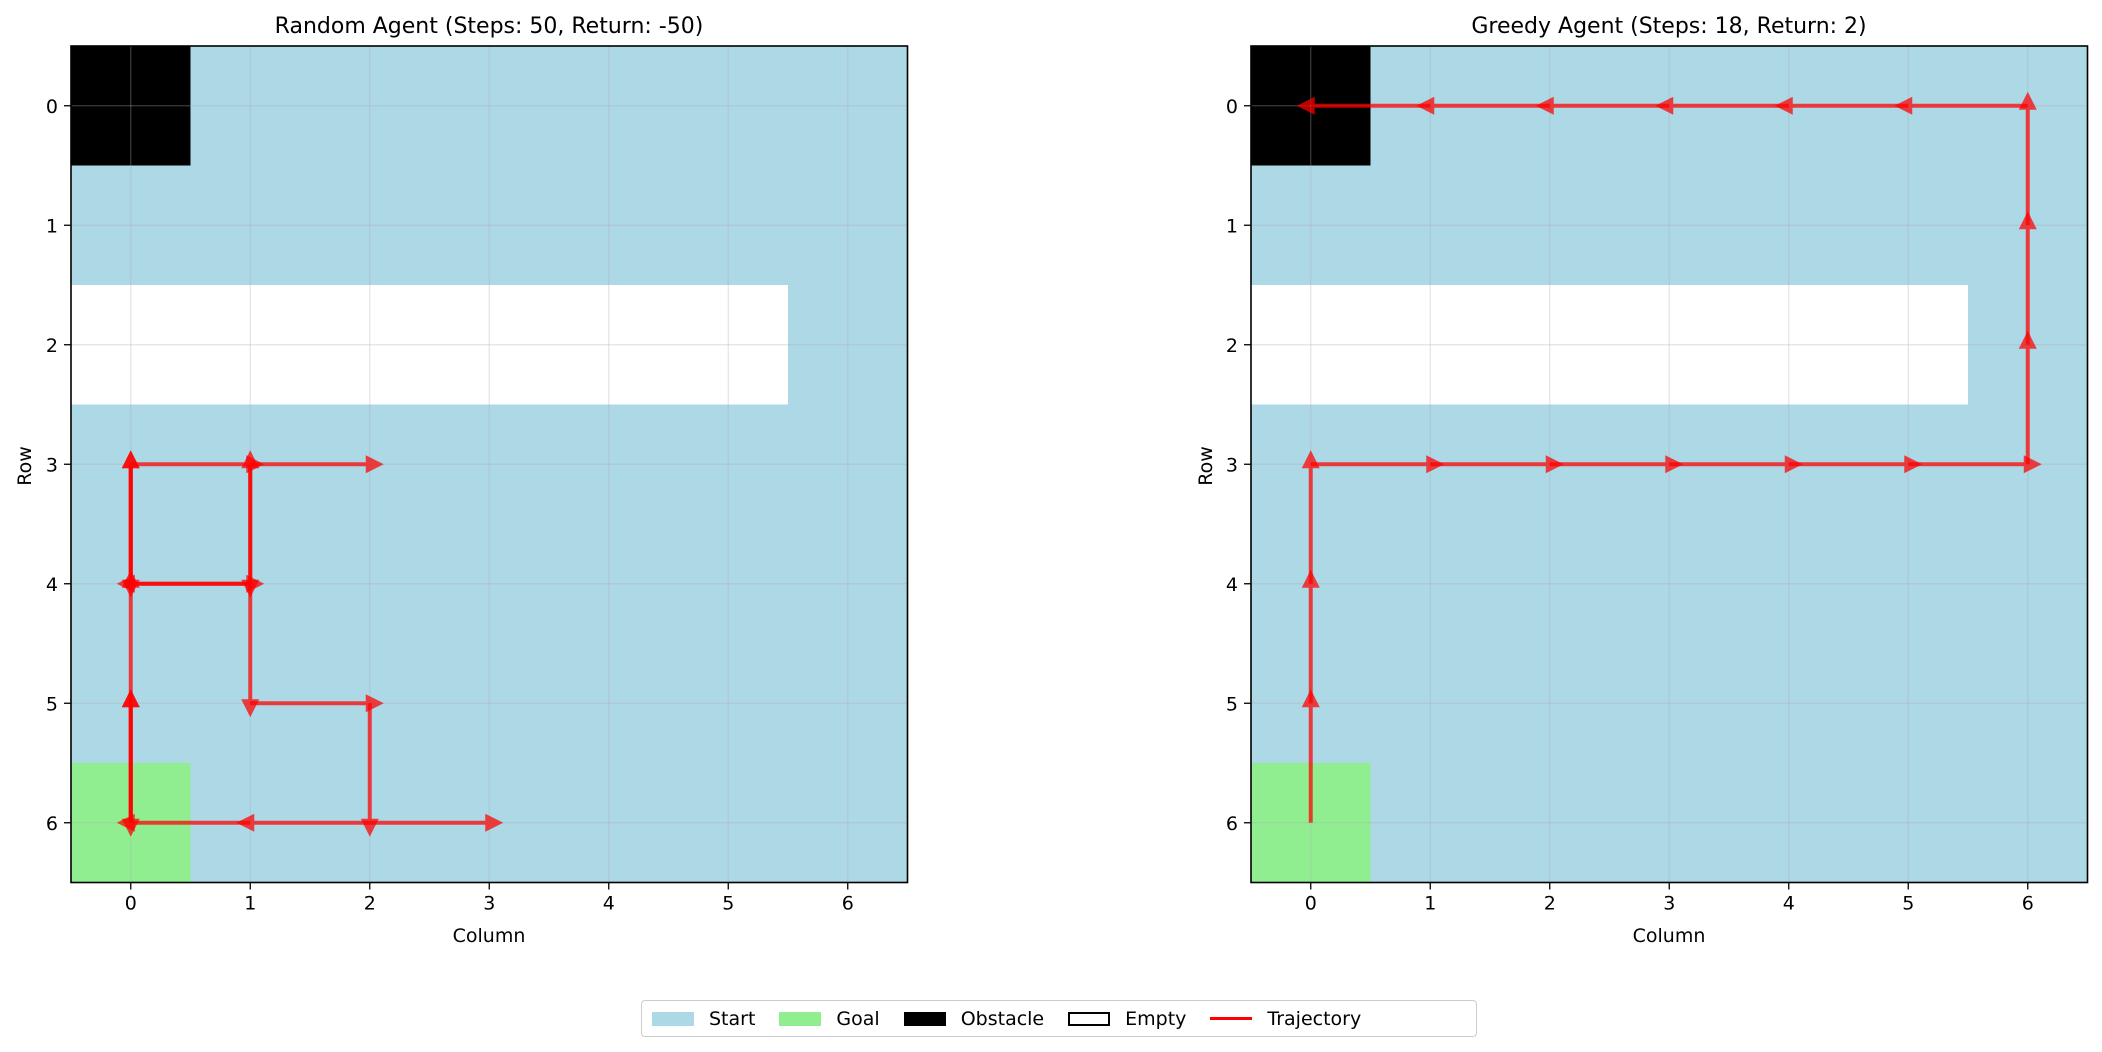 This screenshot has width=2102, height=1052. I want to click on legend-label-empty: Empty, so click(1156, 1018).